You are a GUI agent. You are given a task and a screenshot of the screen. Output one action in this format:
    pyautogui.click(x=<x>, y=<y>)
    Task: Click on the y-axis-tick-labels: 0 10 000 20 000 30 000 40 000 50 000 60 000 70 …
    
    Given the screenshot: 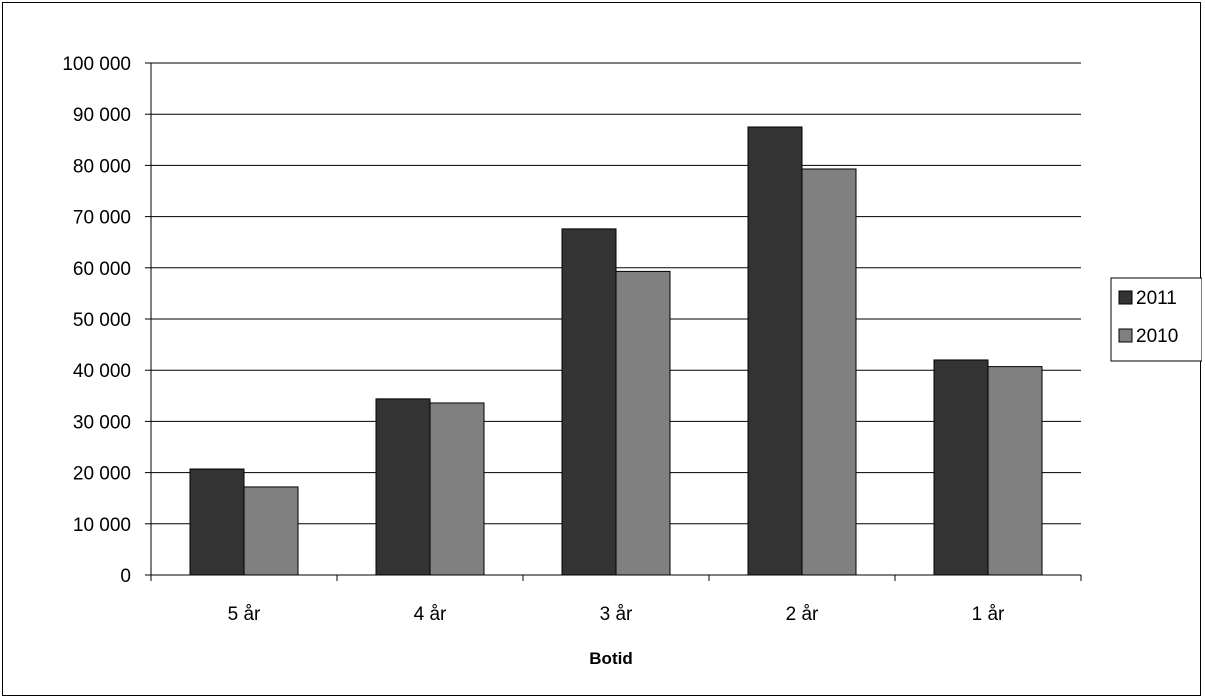 What is the action you would take?
    pyautogui.click(x=96, y=320)
    